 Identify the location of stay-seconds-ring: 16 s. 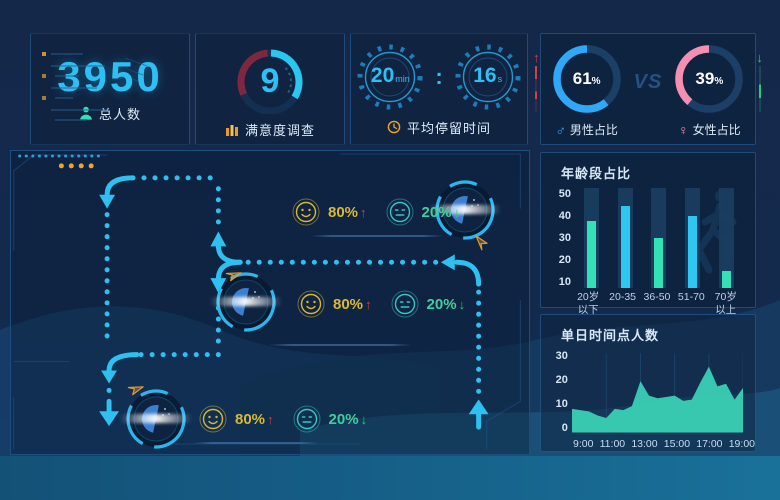
(488, 77).